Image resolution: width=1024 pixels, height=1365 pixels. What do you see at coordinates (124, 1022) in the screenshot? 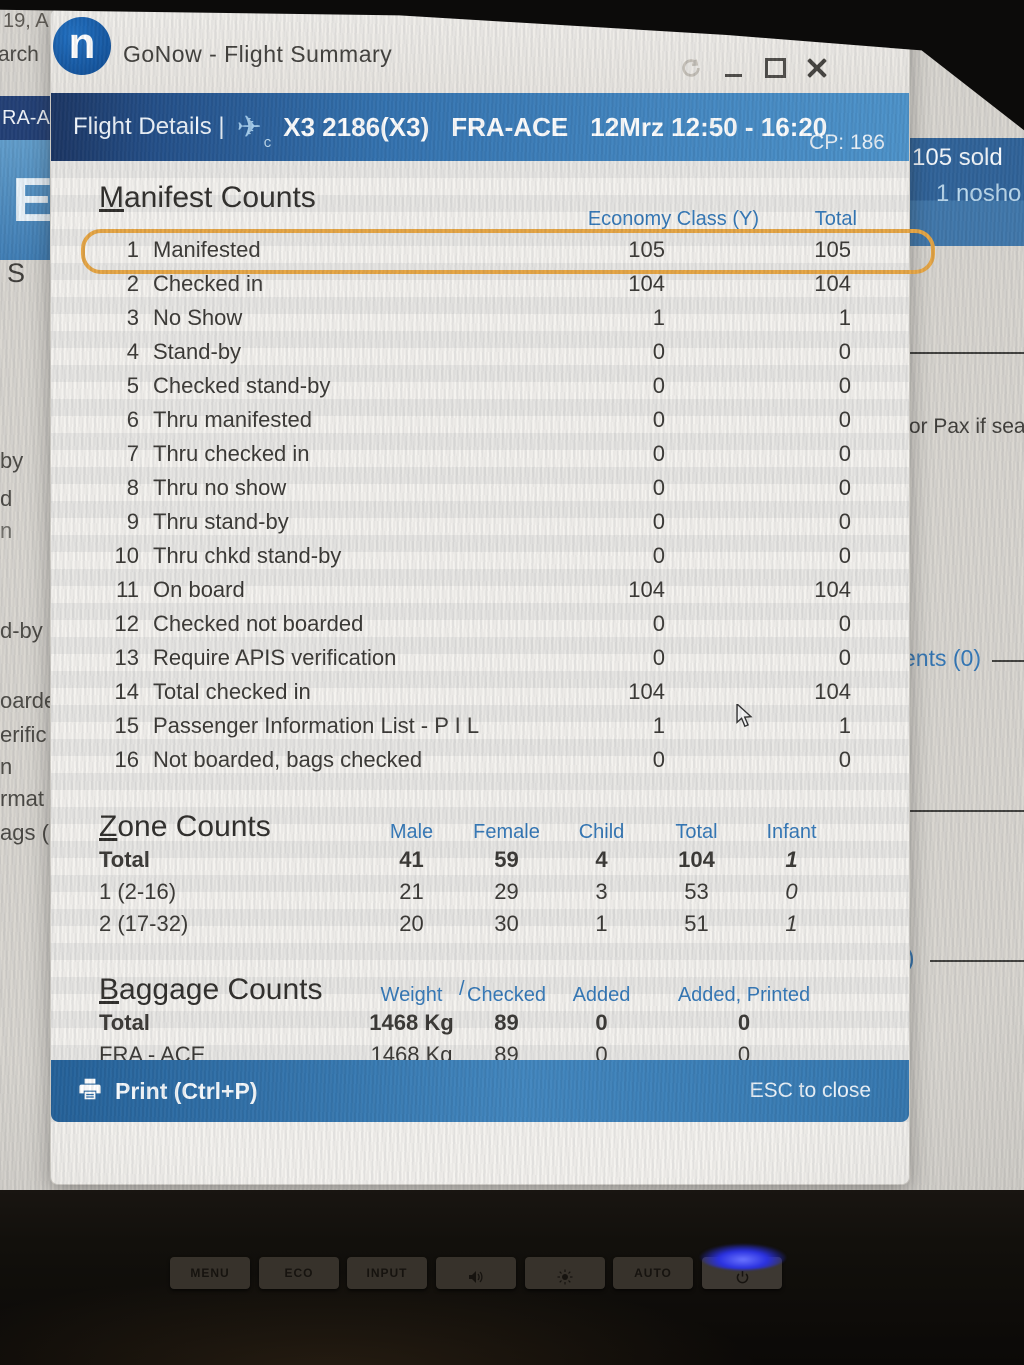
I see `baggage-label: Total` at bounding box center [124, 1022].